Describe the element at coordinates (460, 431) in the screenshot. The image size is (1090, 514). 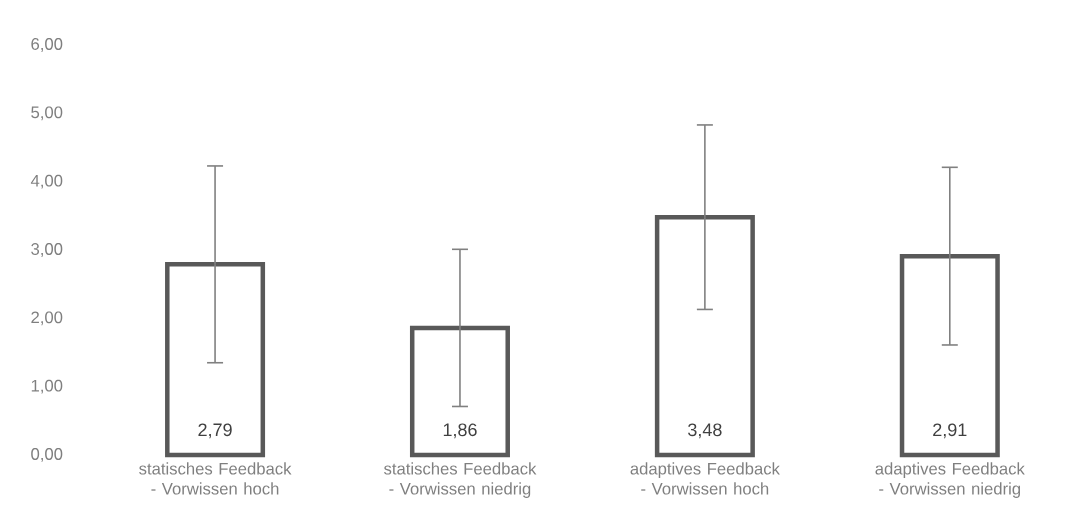
I see `data-label: 1,86` at that location.